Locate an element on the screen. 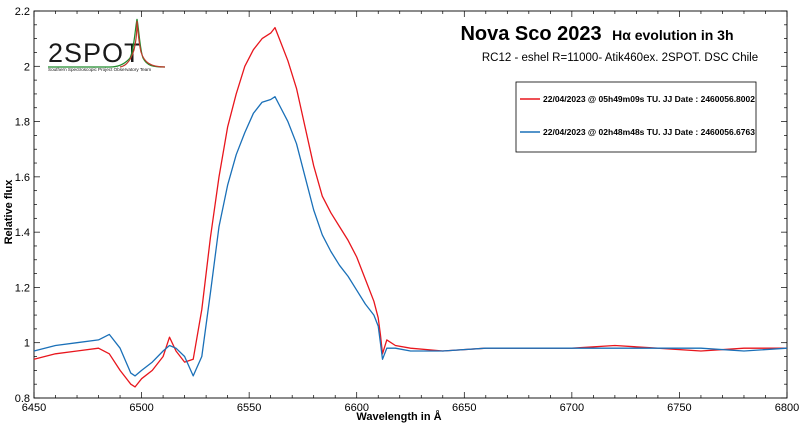 This screenshot has width=800, height=425. y-axis-title: Relative flux is located at coordinates (9, 212).